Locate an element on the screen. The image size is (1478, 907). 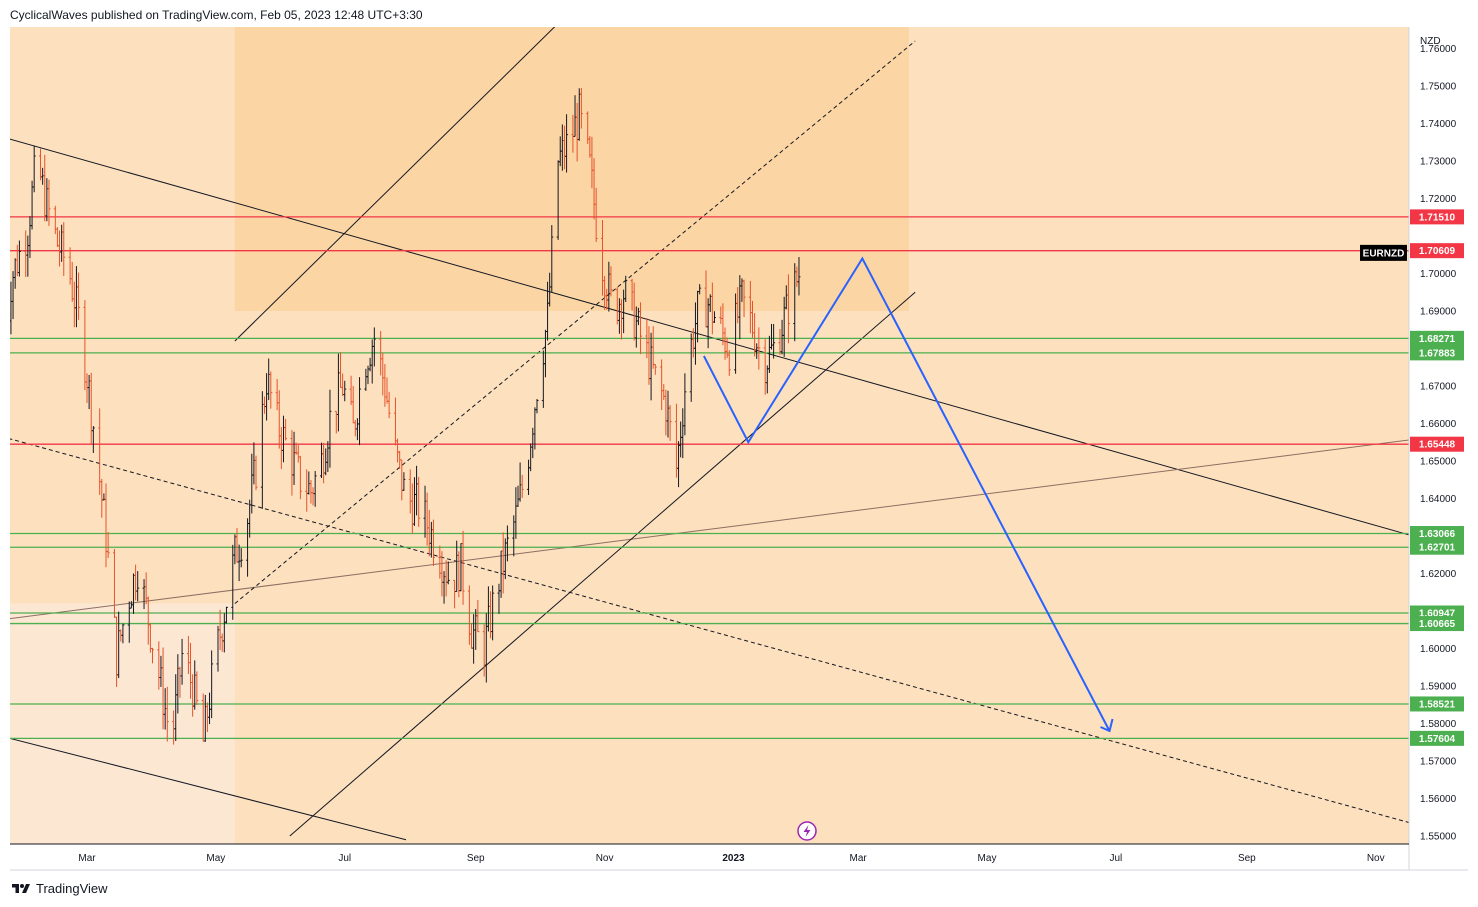
trend-line-channel-upper is located at coordinates (395, 184).